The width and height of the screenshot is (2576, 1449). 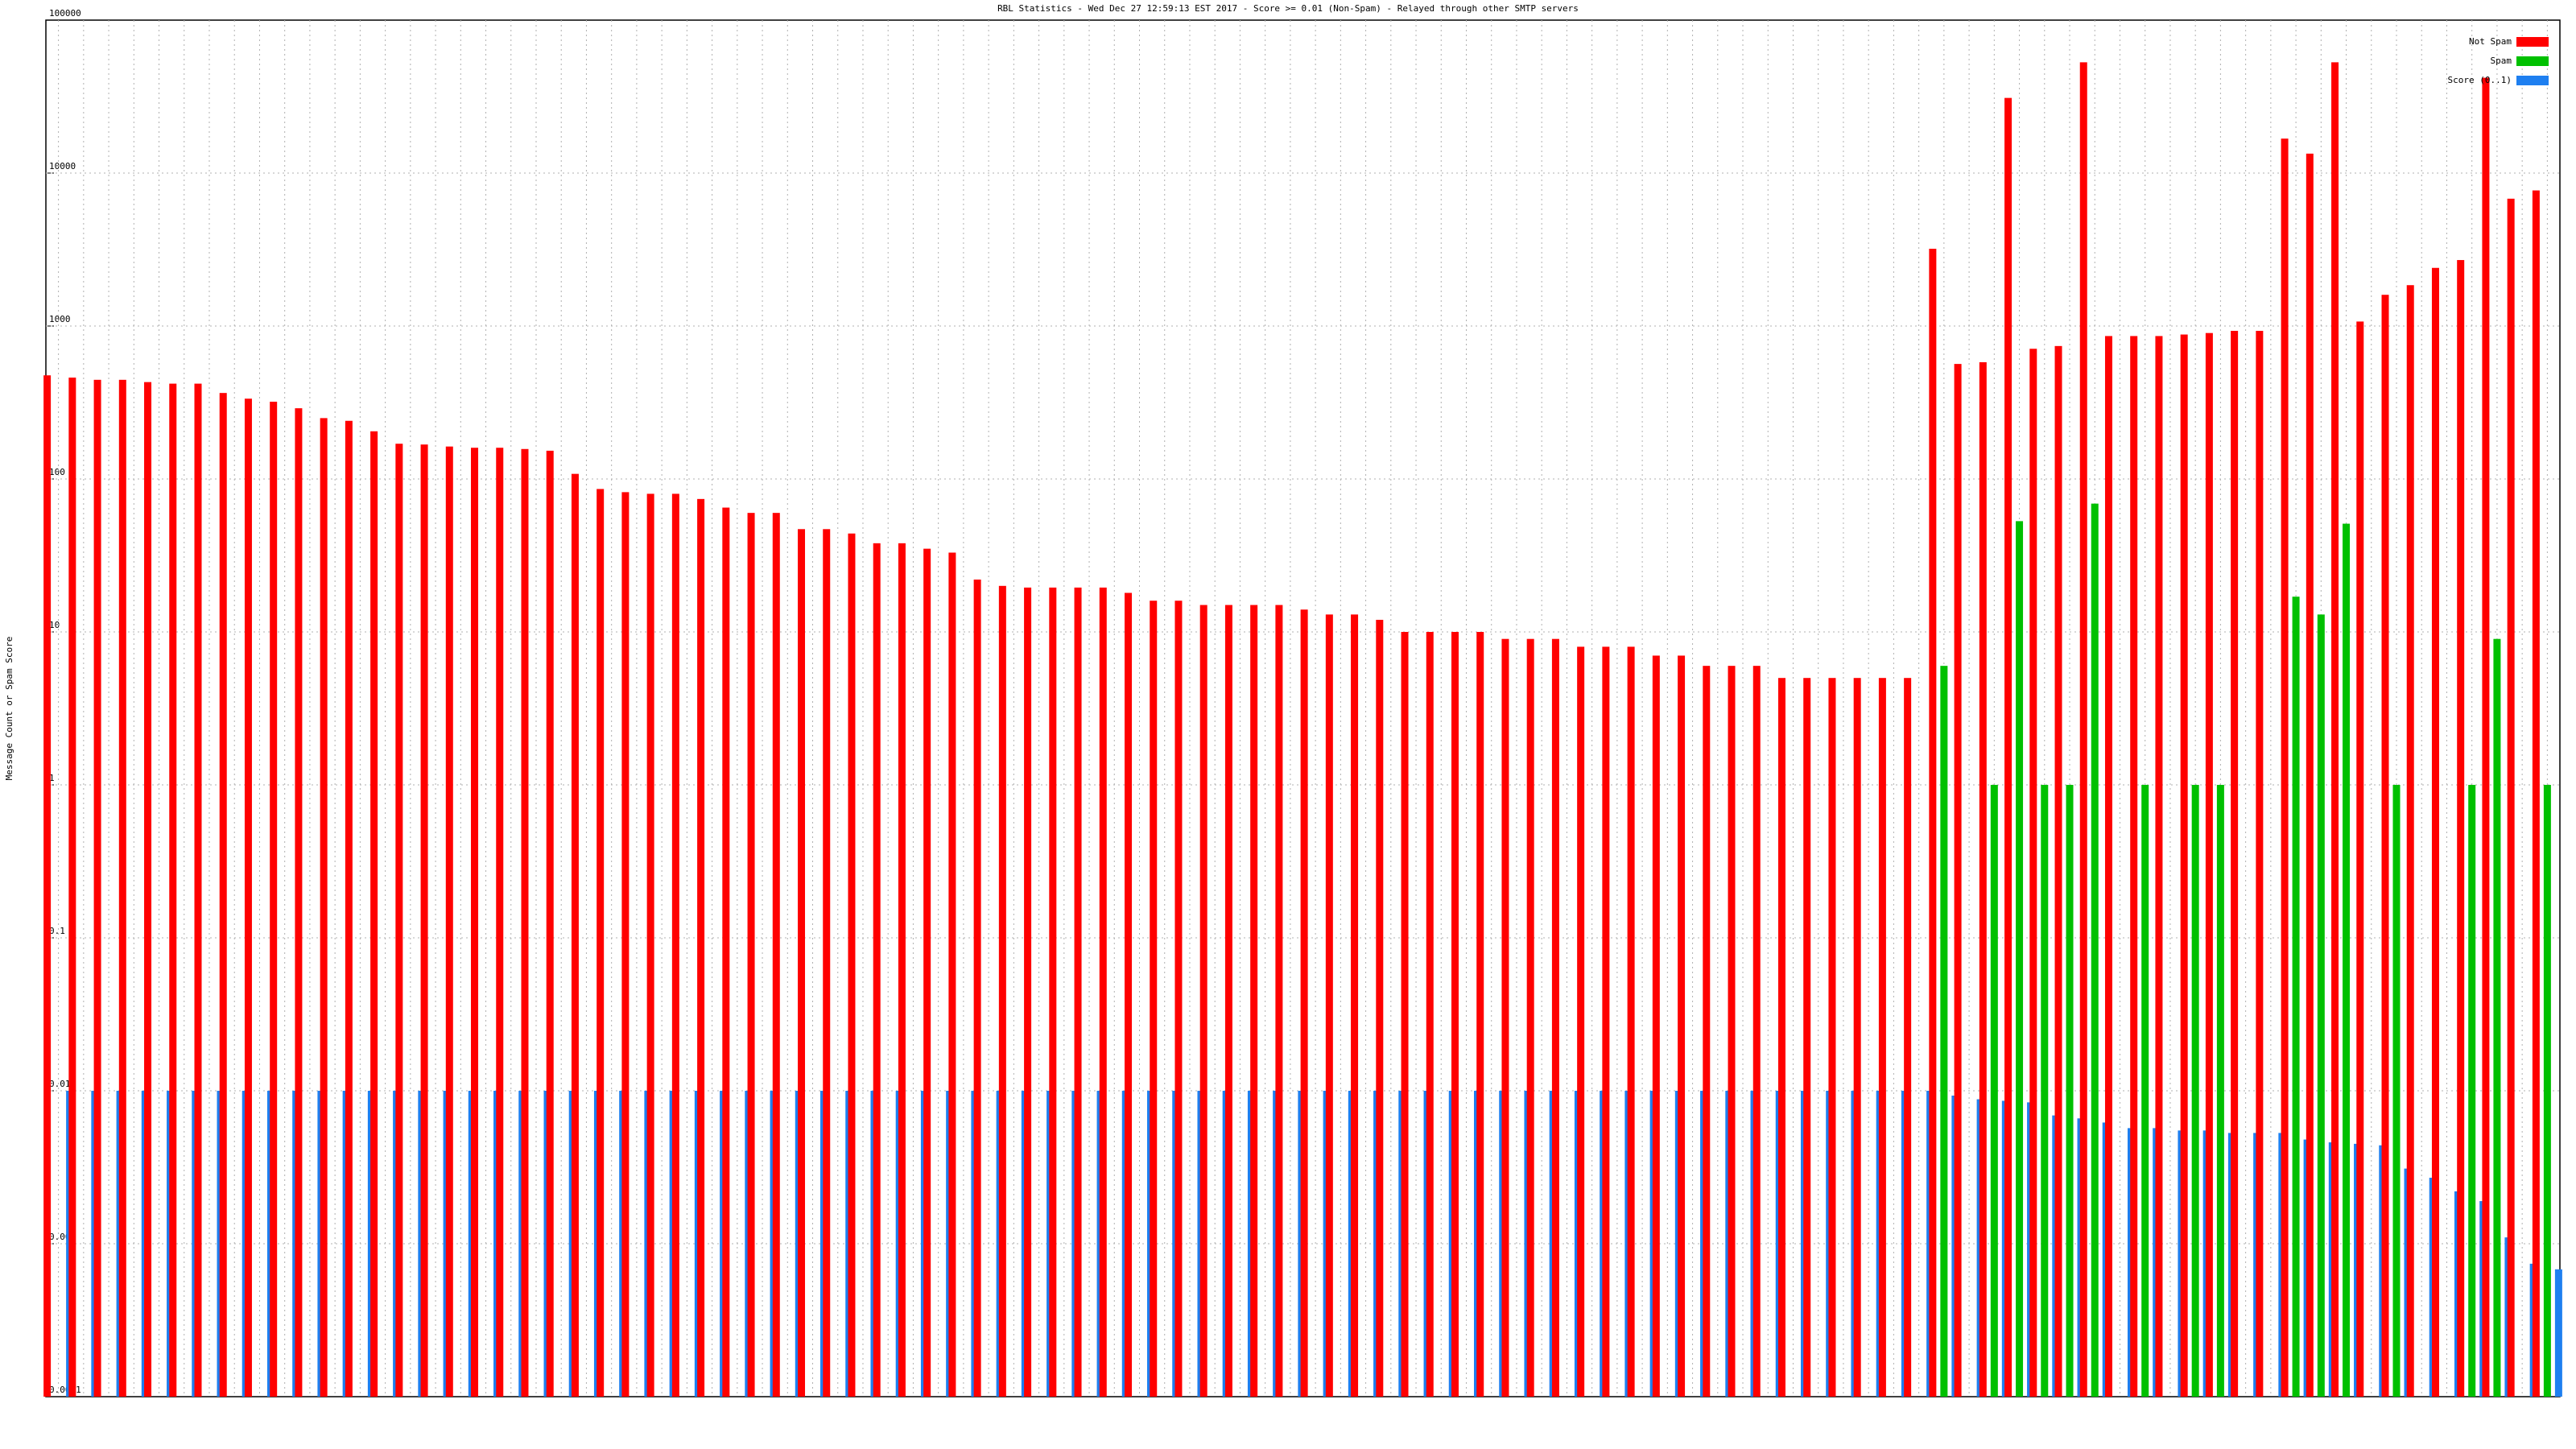 What do you see at coordinates (9, 709) in the screenshot?
I see `y-axis-label: Message Count or Spam Score` at bounding box center [9, 709].